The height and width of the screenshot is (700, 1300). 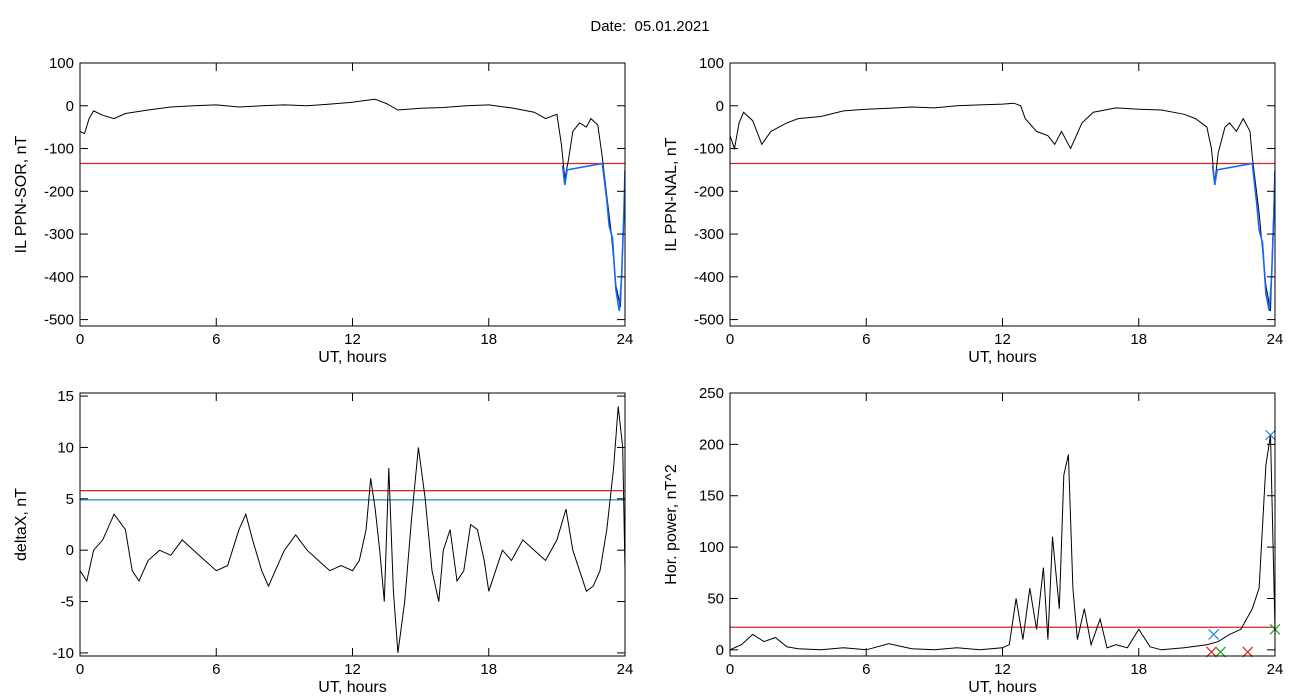 What do you see at coordinates (711, 444) in the screenshot?
I see `y-tick-label: 200` at bounding box center [711, 444].